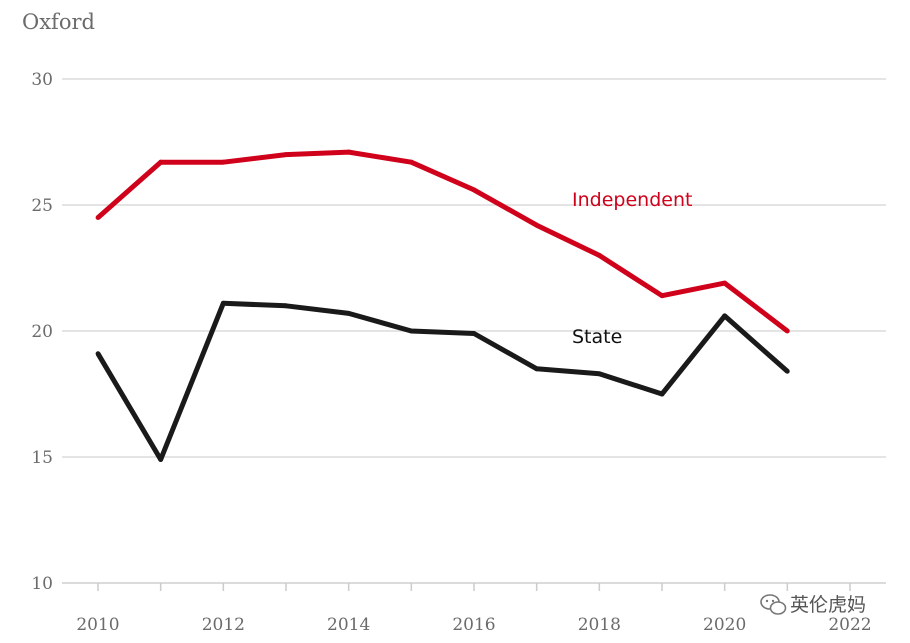 This screenshot has height=643, width=910. I want to click on watermark: 英伦虎妈, so click(813, 605).